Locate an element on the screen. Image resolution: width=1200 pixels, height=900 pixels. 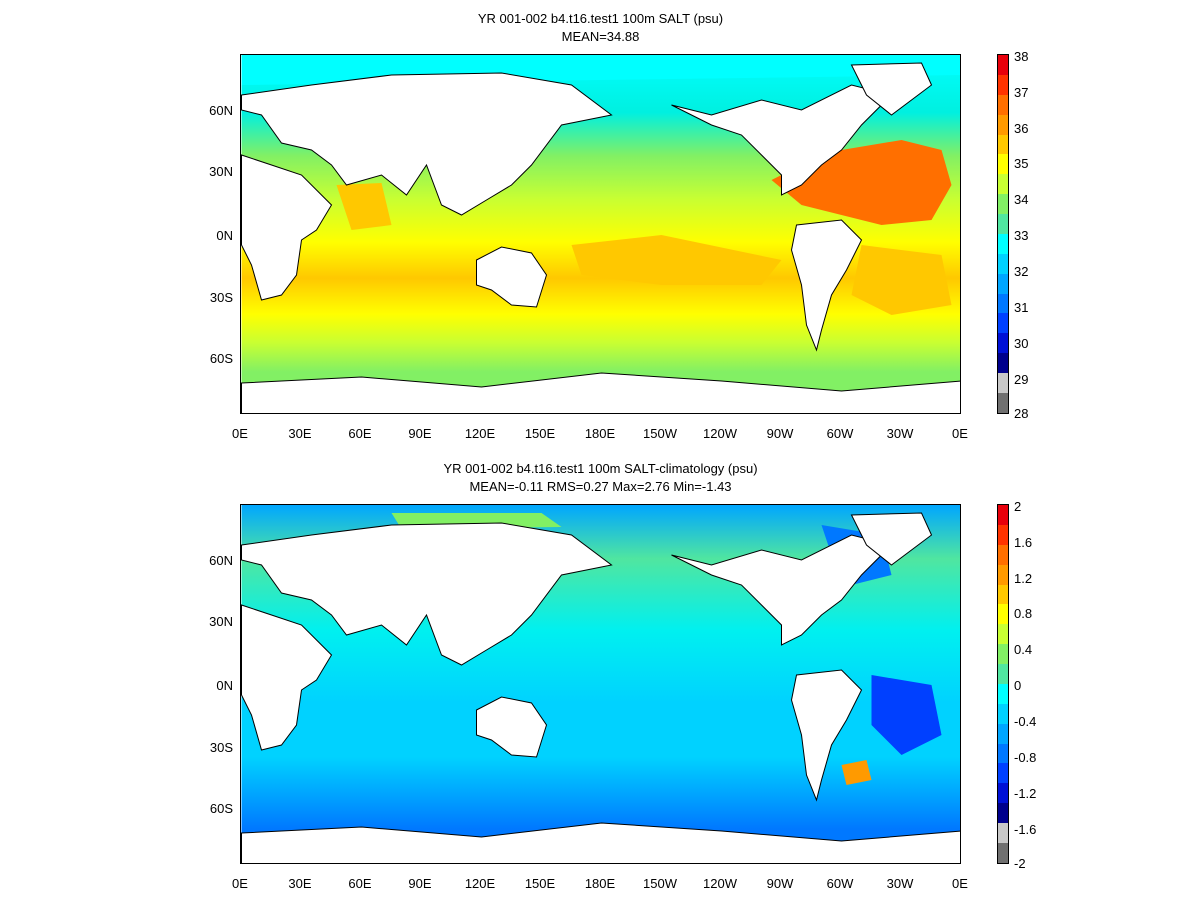
south-pacific-high-salinity-region is located at coordinates (676, 260).